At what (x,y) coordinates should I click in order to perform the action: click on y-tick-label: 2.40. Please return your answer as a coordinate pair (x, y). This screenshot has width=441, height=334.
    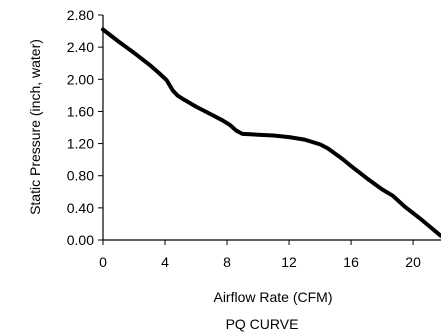
    Looking at the image, I should click on (80, 47).